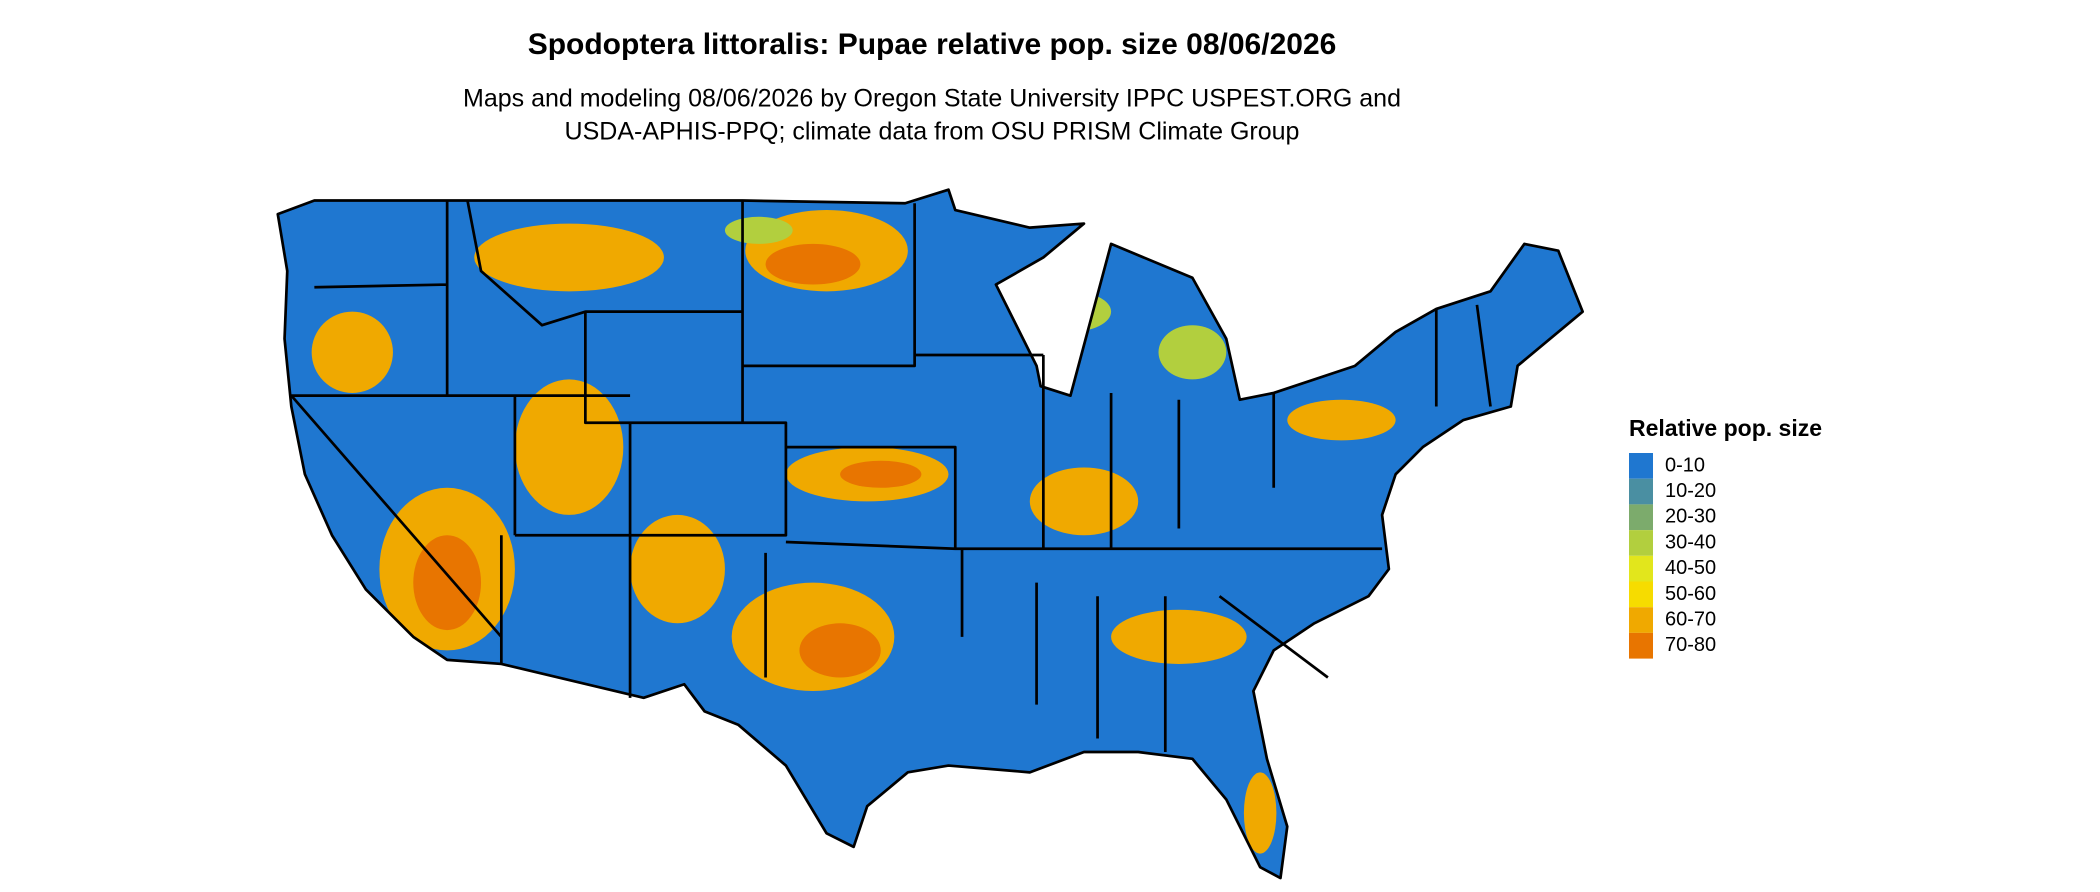 The image size is (2100, 892). Describe the element at coordinates (1725, 428) in the screenshot. I see `legend-title: Relative pop. size` at that location.